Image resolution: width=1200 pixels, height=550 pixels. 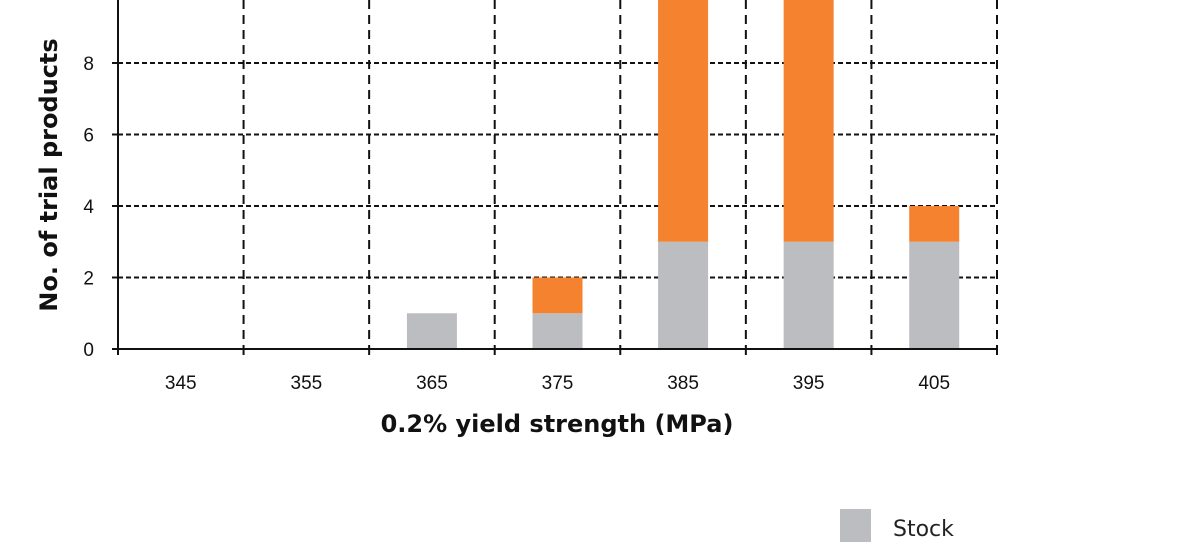 What do you see at coordinates (88, 64) in the screenshot?
I see `y-tick-label: 8` at bounding box center [88, 64].